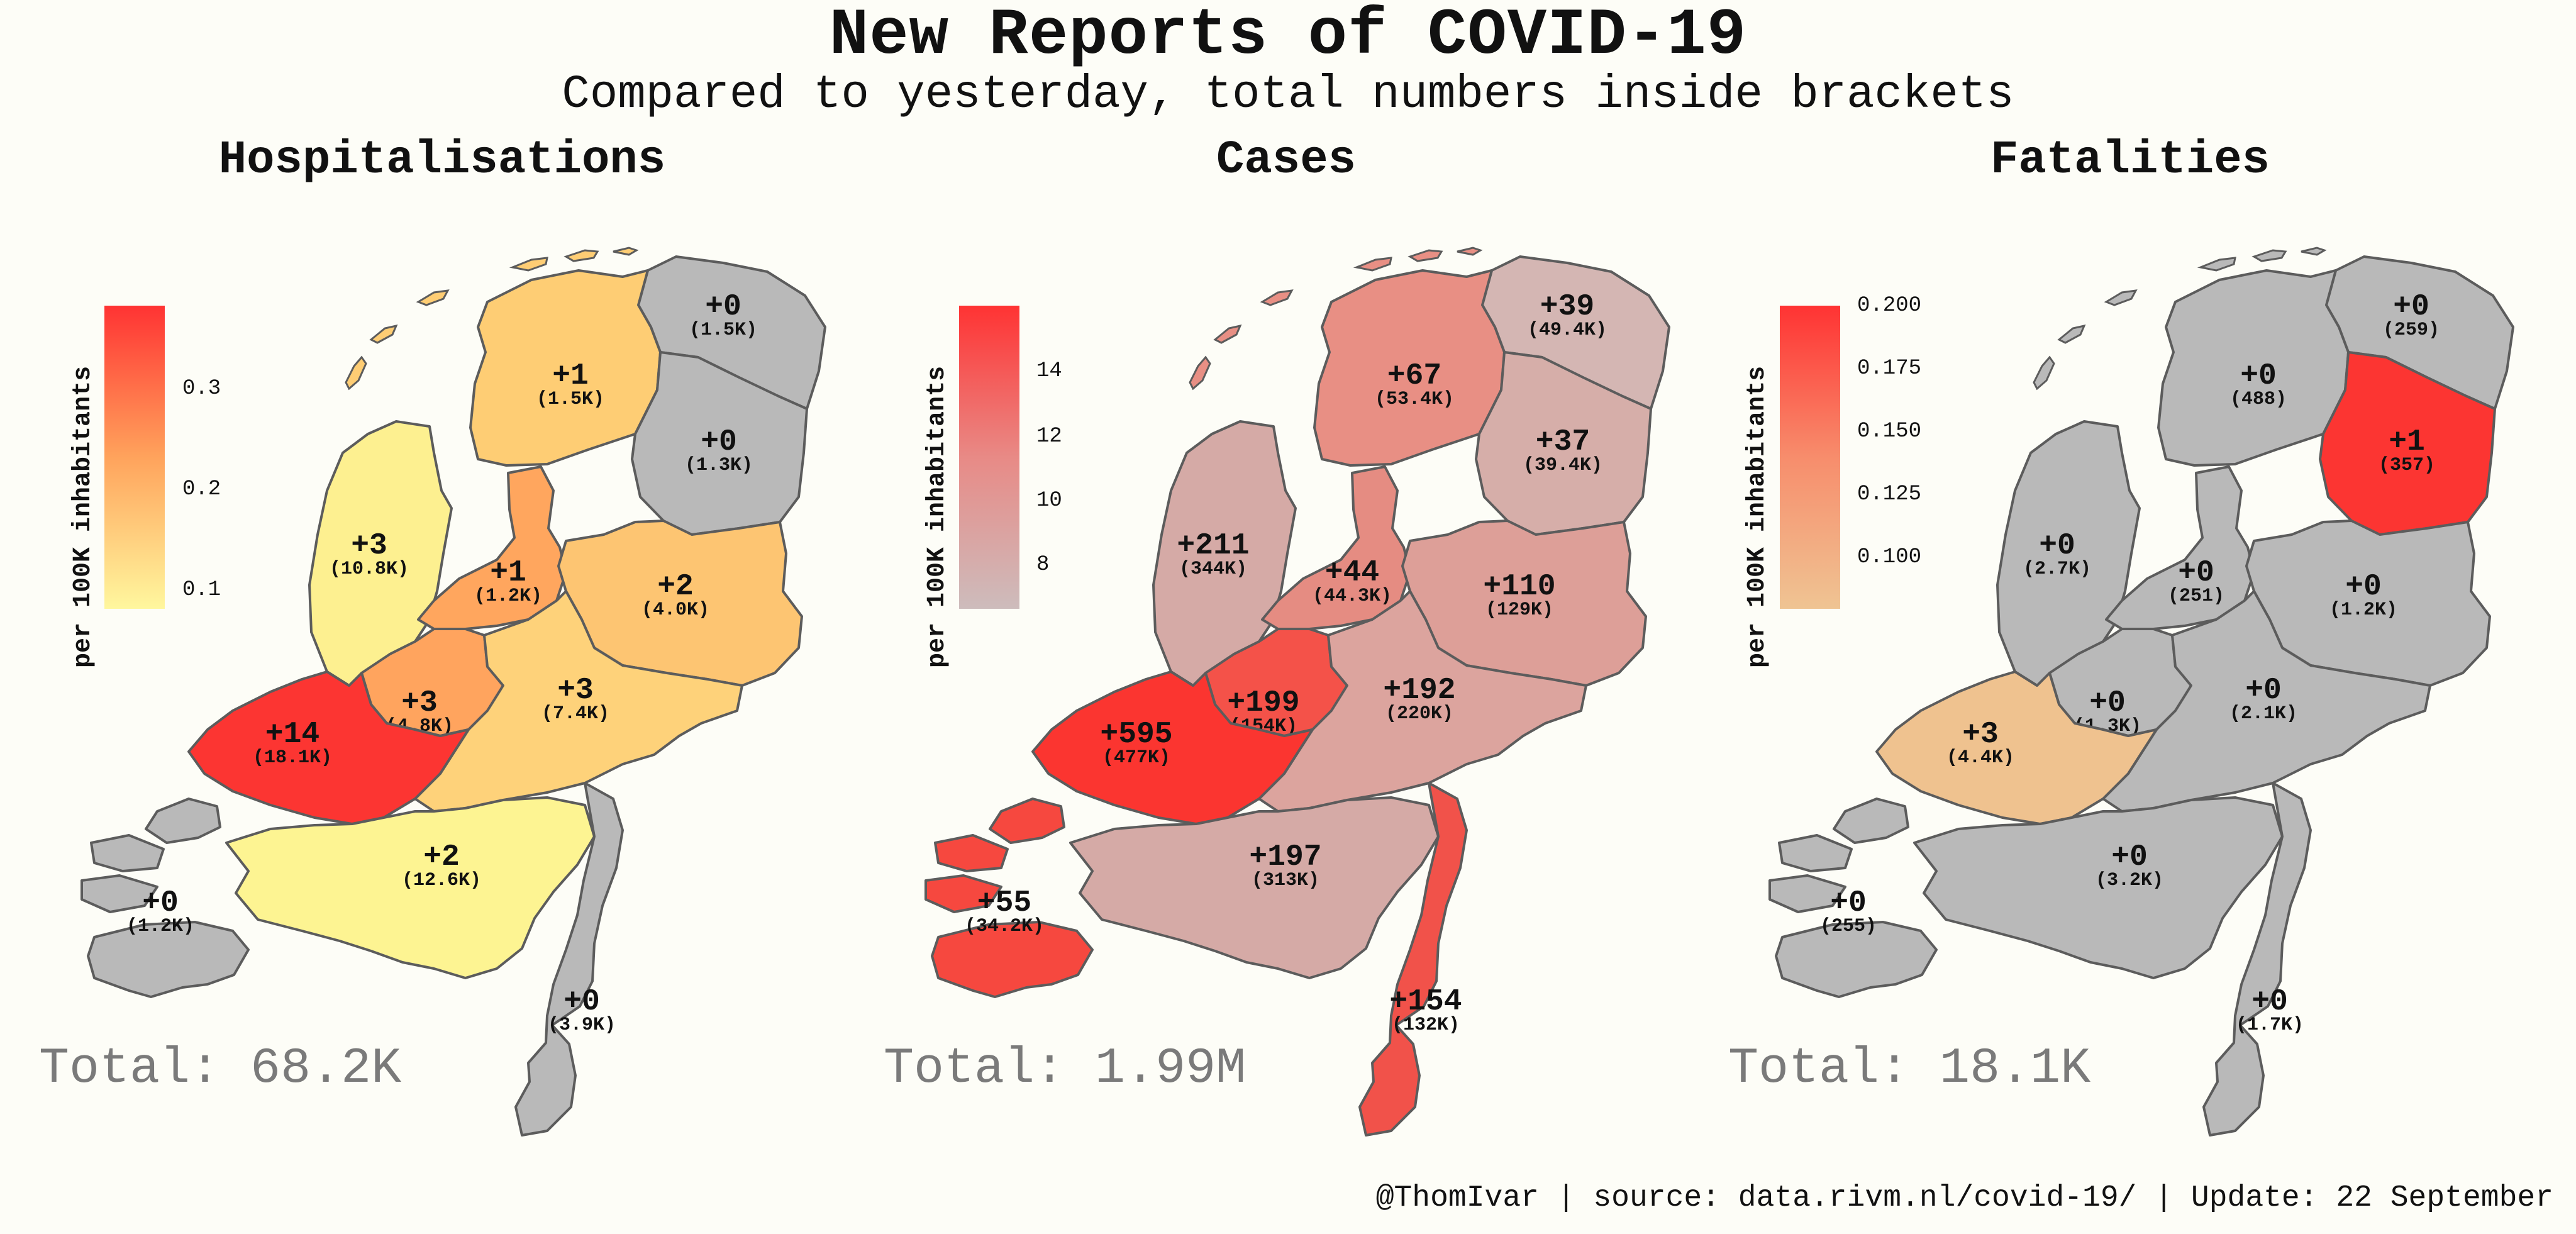  I want to click on region-noord-brabant: +2(12.6K), so click(410, 887).